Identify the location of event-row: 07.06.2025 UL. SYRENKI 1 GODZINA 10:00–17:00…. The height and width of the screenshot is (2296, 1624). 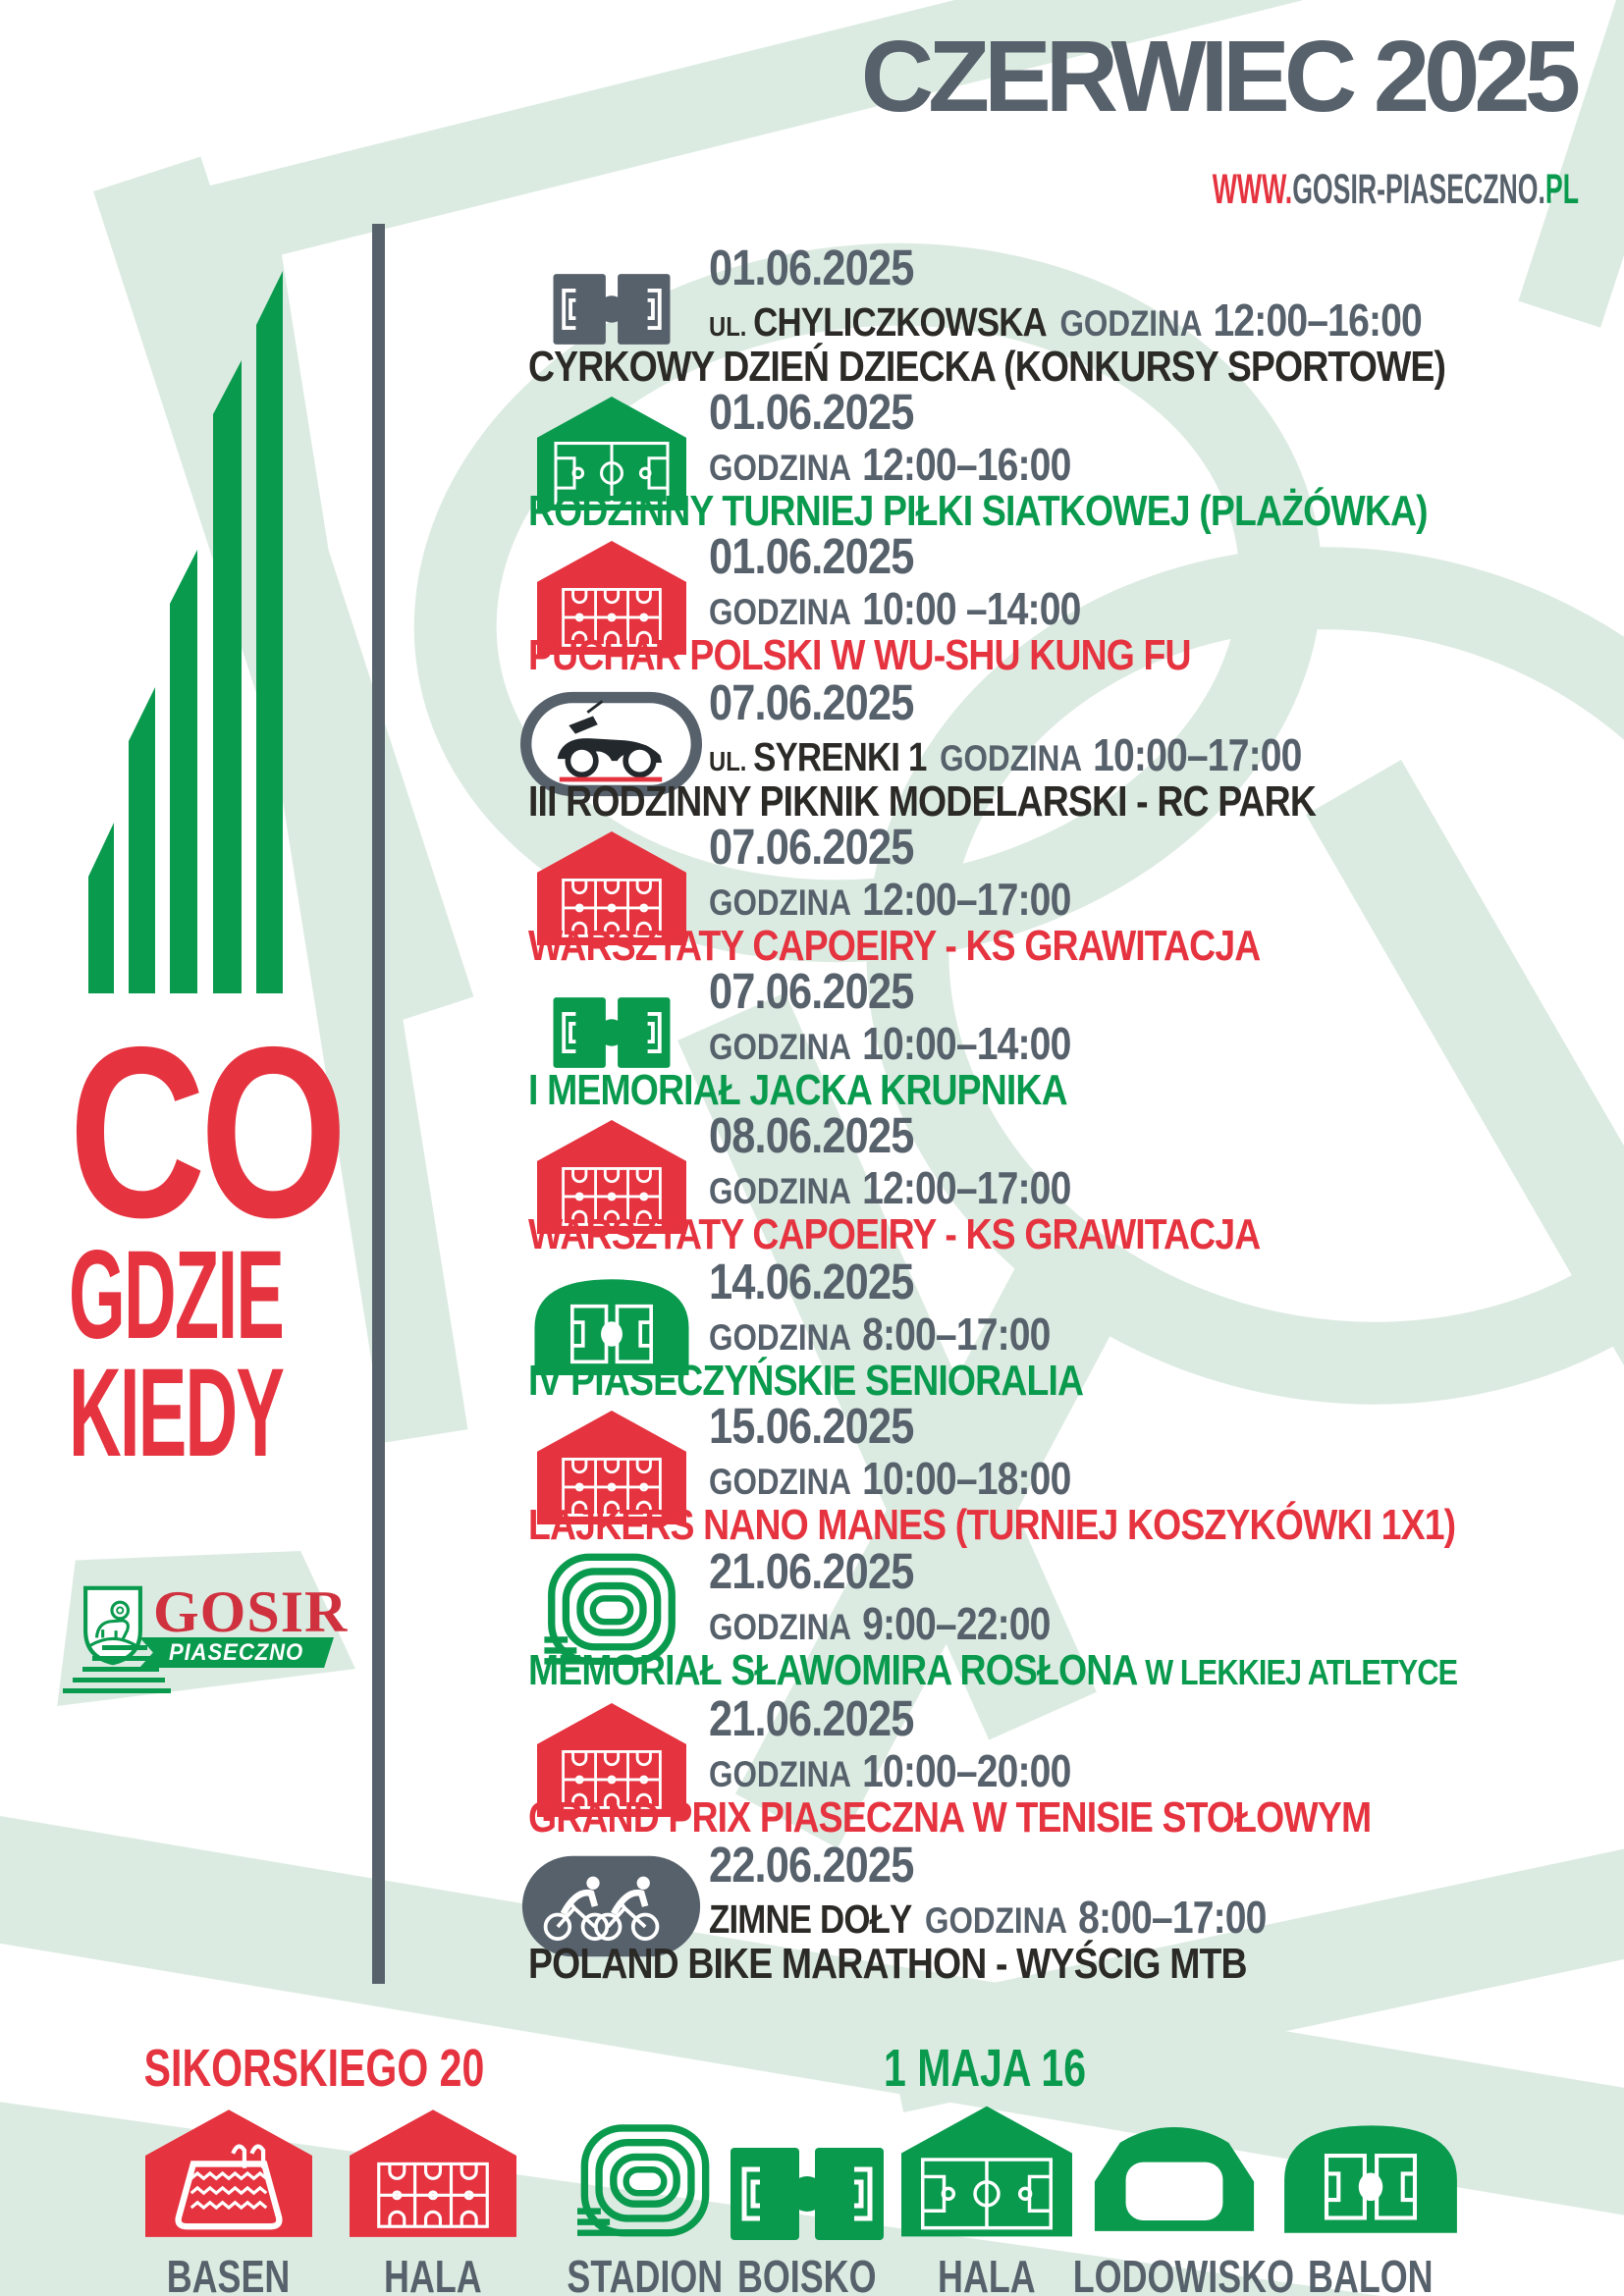
(1065, 753).